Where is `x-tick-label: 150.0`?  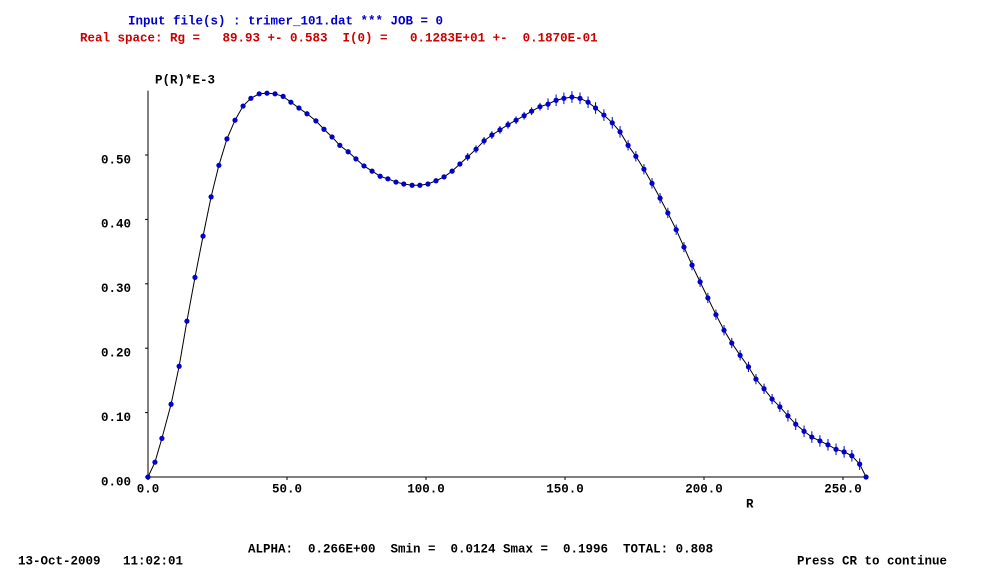
x-tick-label: 150.0 is located at coordinates (565, 489).